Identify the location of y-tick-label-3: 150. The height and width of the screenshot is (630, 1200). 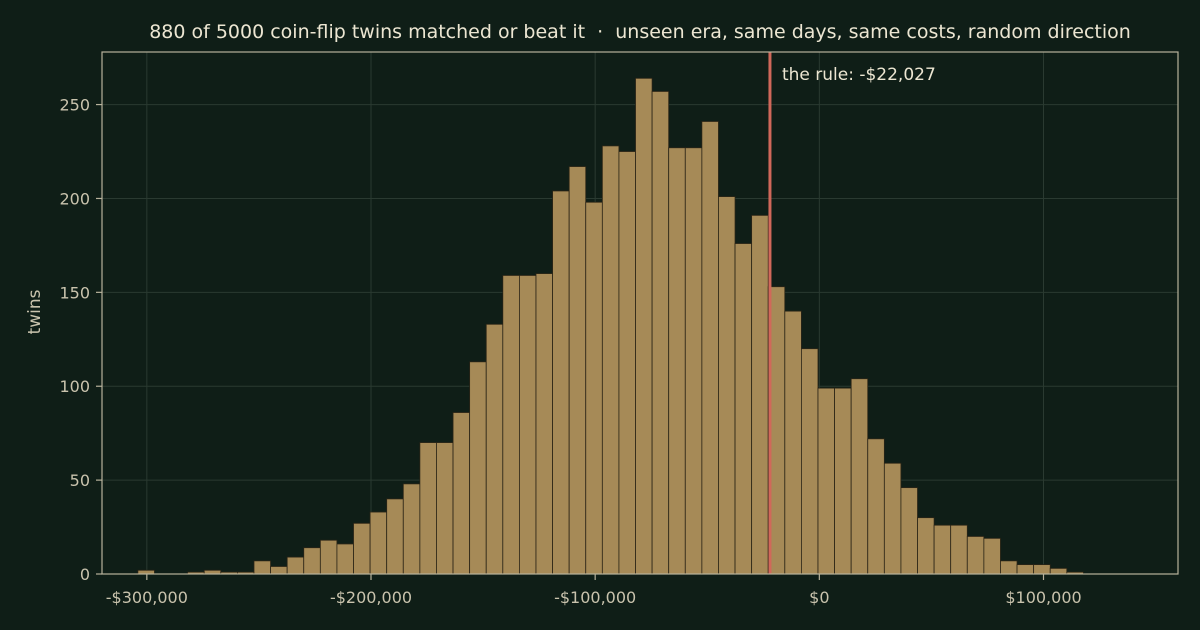
(74, 292).